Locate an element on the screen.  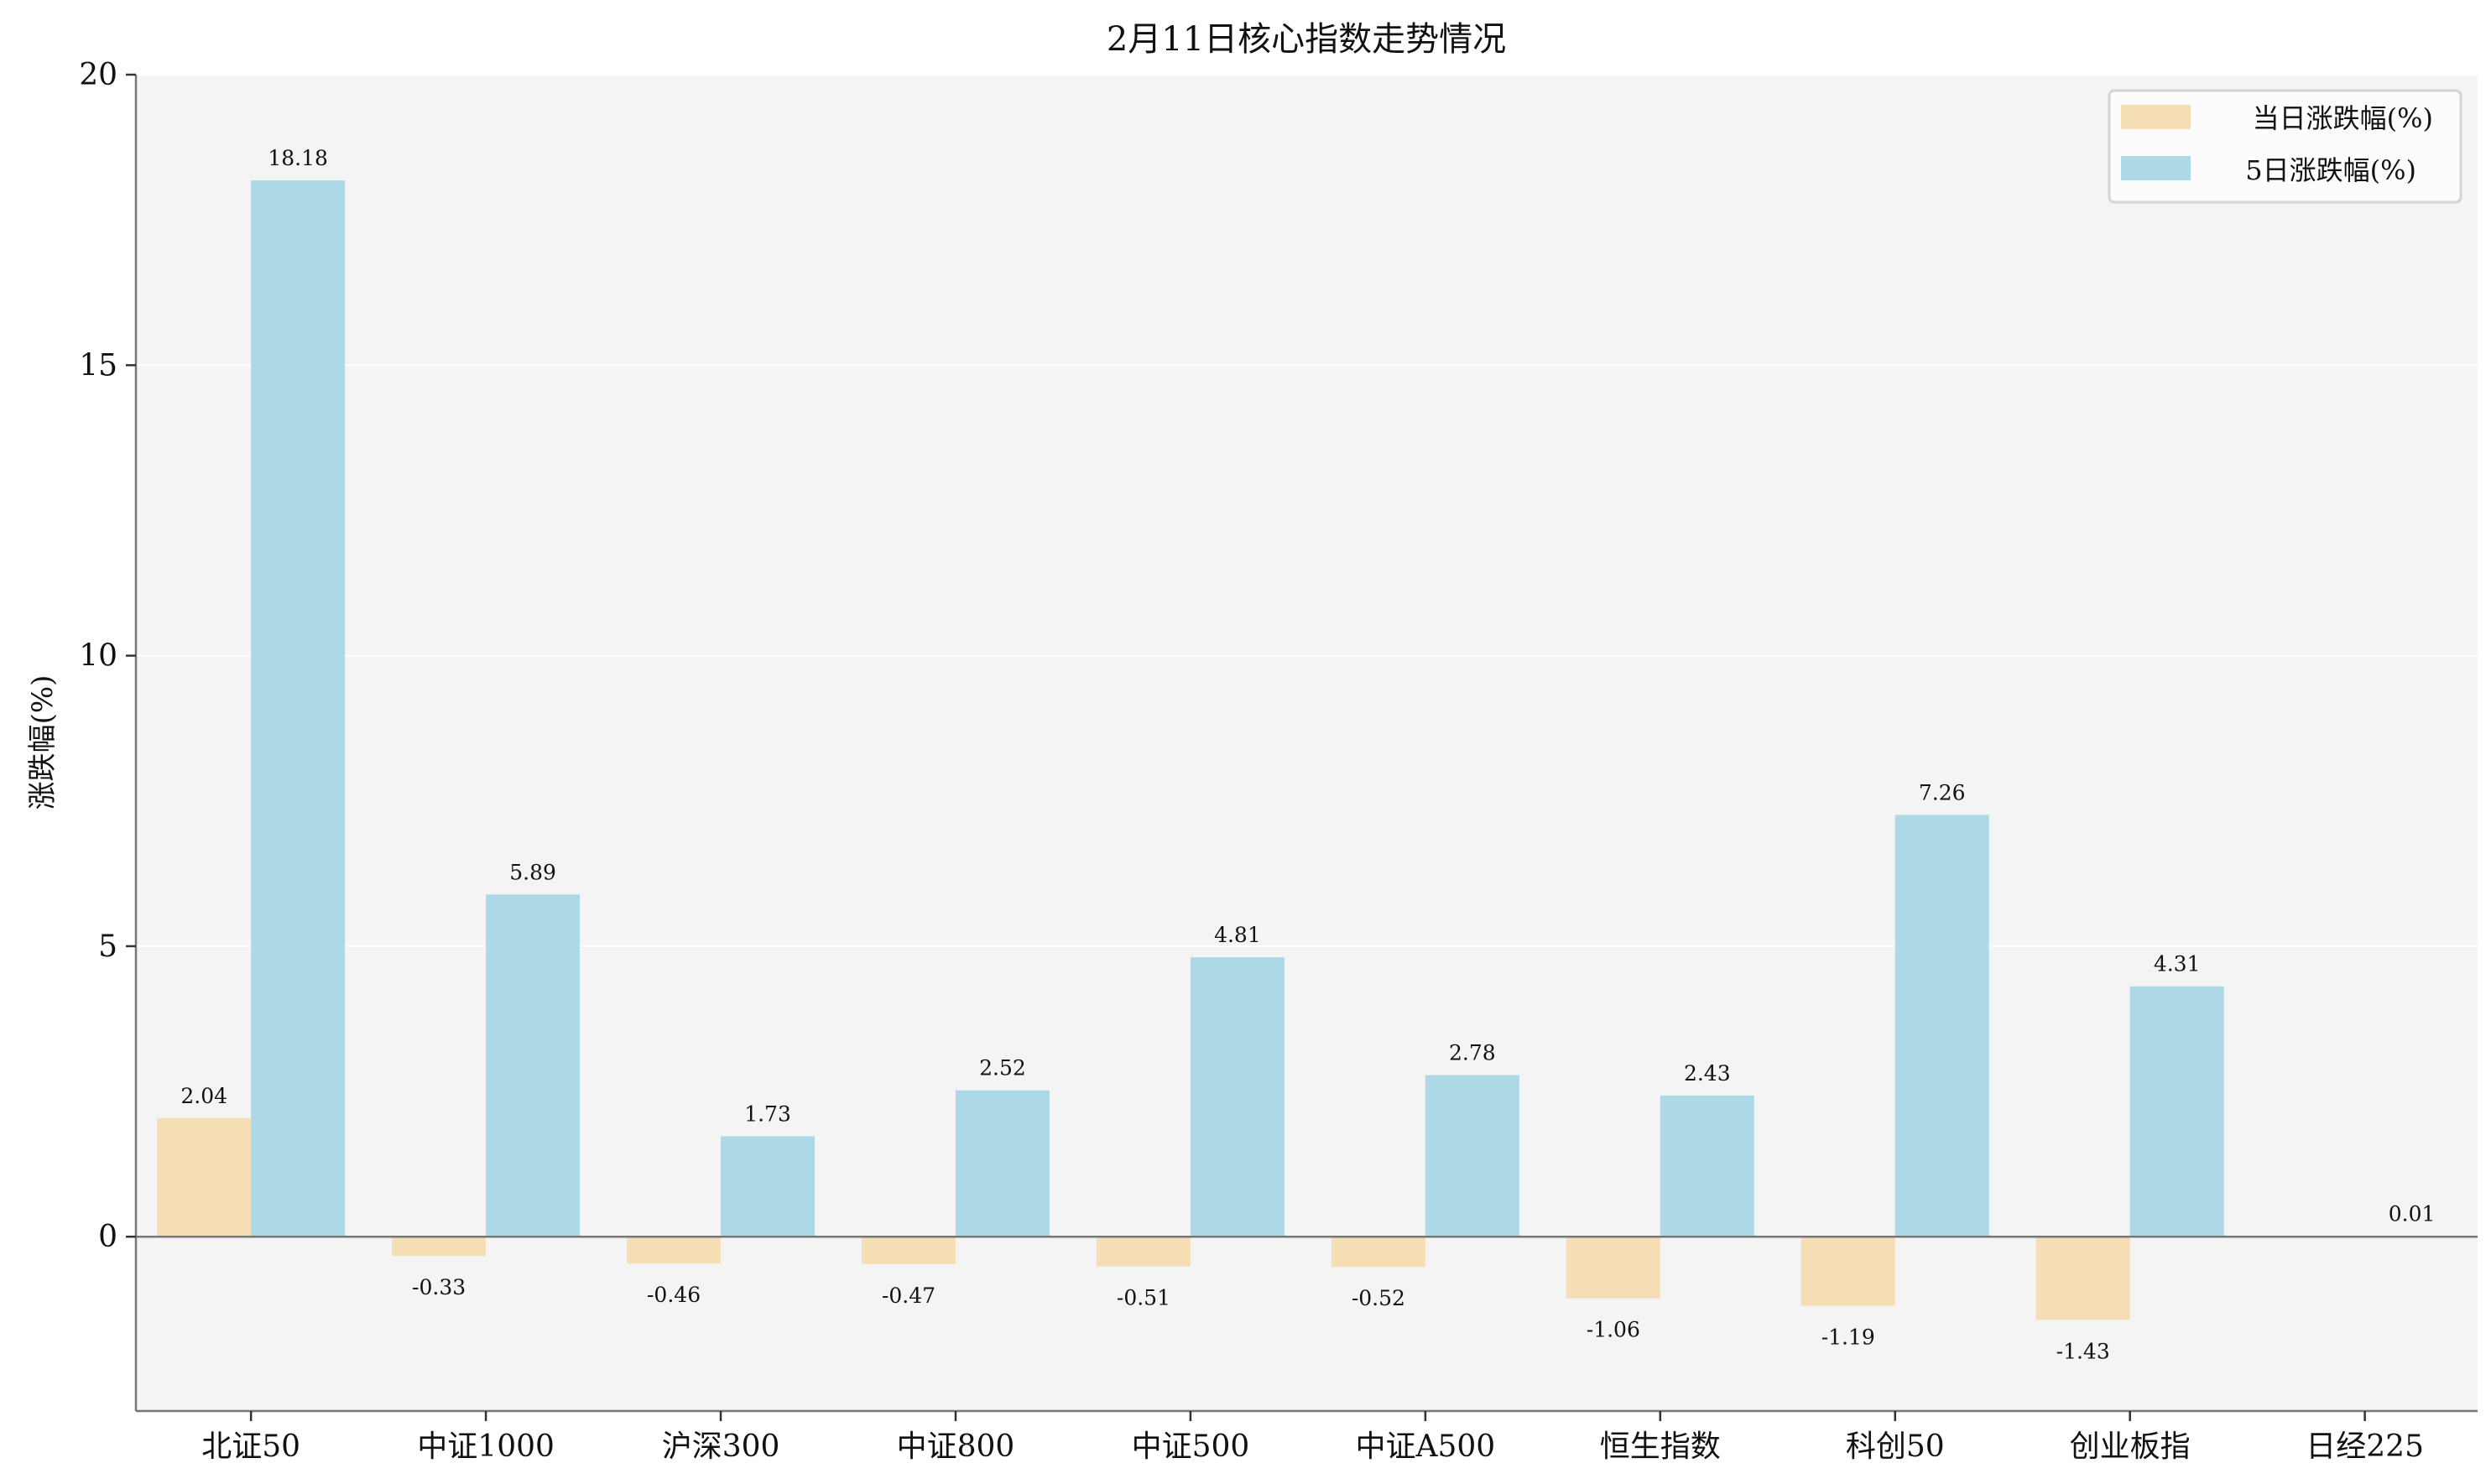
y-tick-label: 10 is located at coordinates (98, 656).